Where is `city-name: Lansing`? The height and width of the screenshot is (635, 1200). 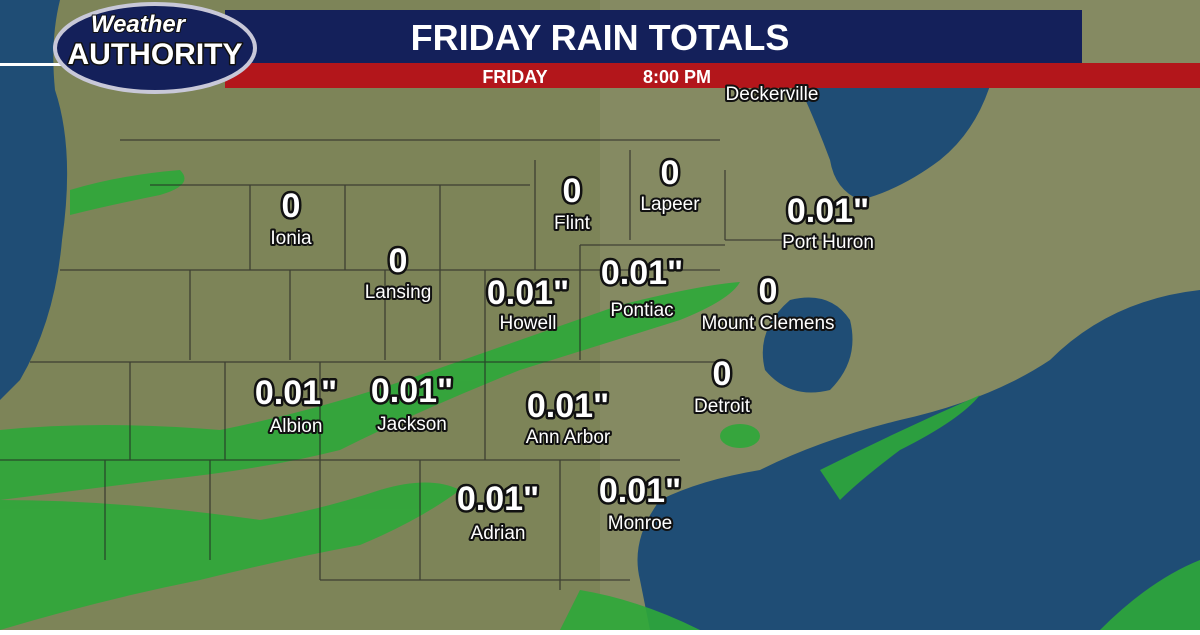 city-name: Lansing is located at coordinates (398, 292).